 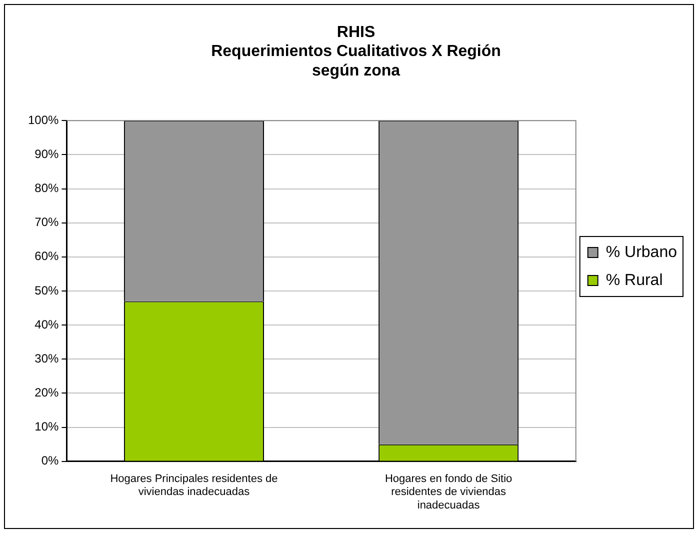 What do you see at coordinates (47, 256) in the screenshot?
I see `y-tick-label: 60%` at bounding box center [47, 256].